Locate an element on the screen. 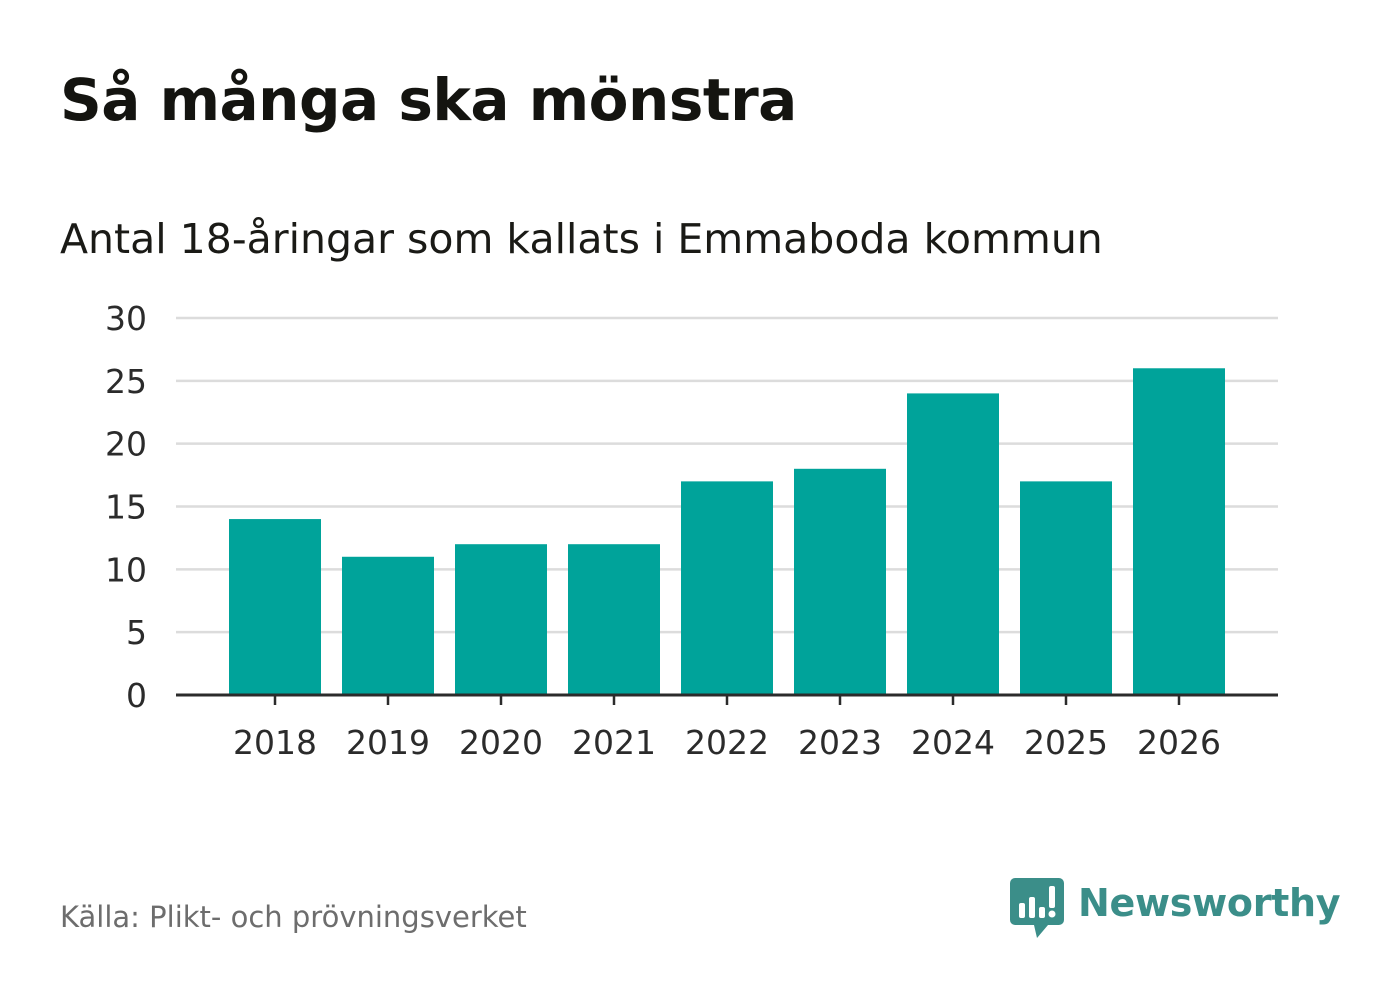 The width and height of the screenshot is (1382, 999). bar-2022 is located at coordinates (727, 588).